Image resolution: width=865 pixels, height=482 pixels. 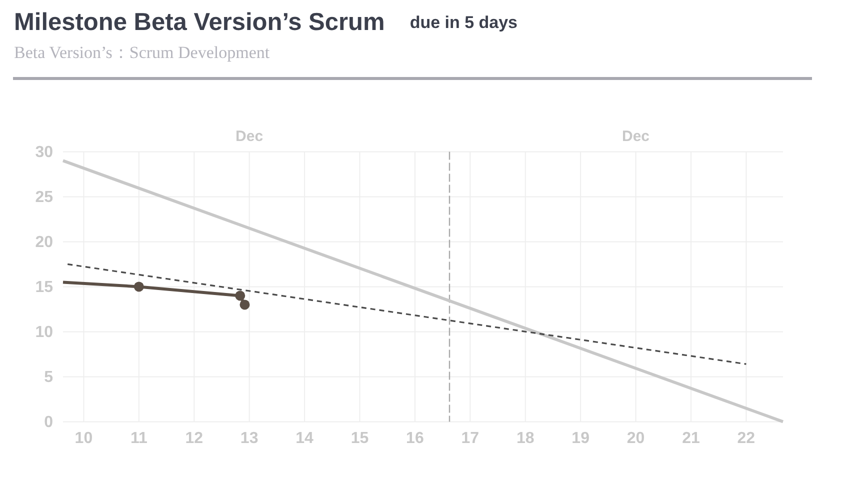 I want to click on title: Milestone Beta Version’s Scrum, so click(x=199, y=22).